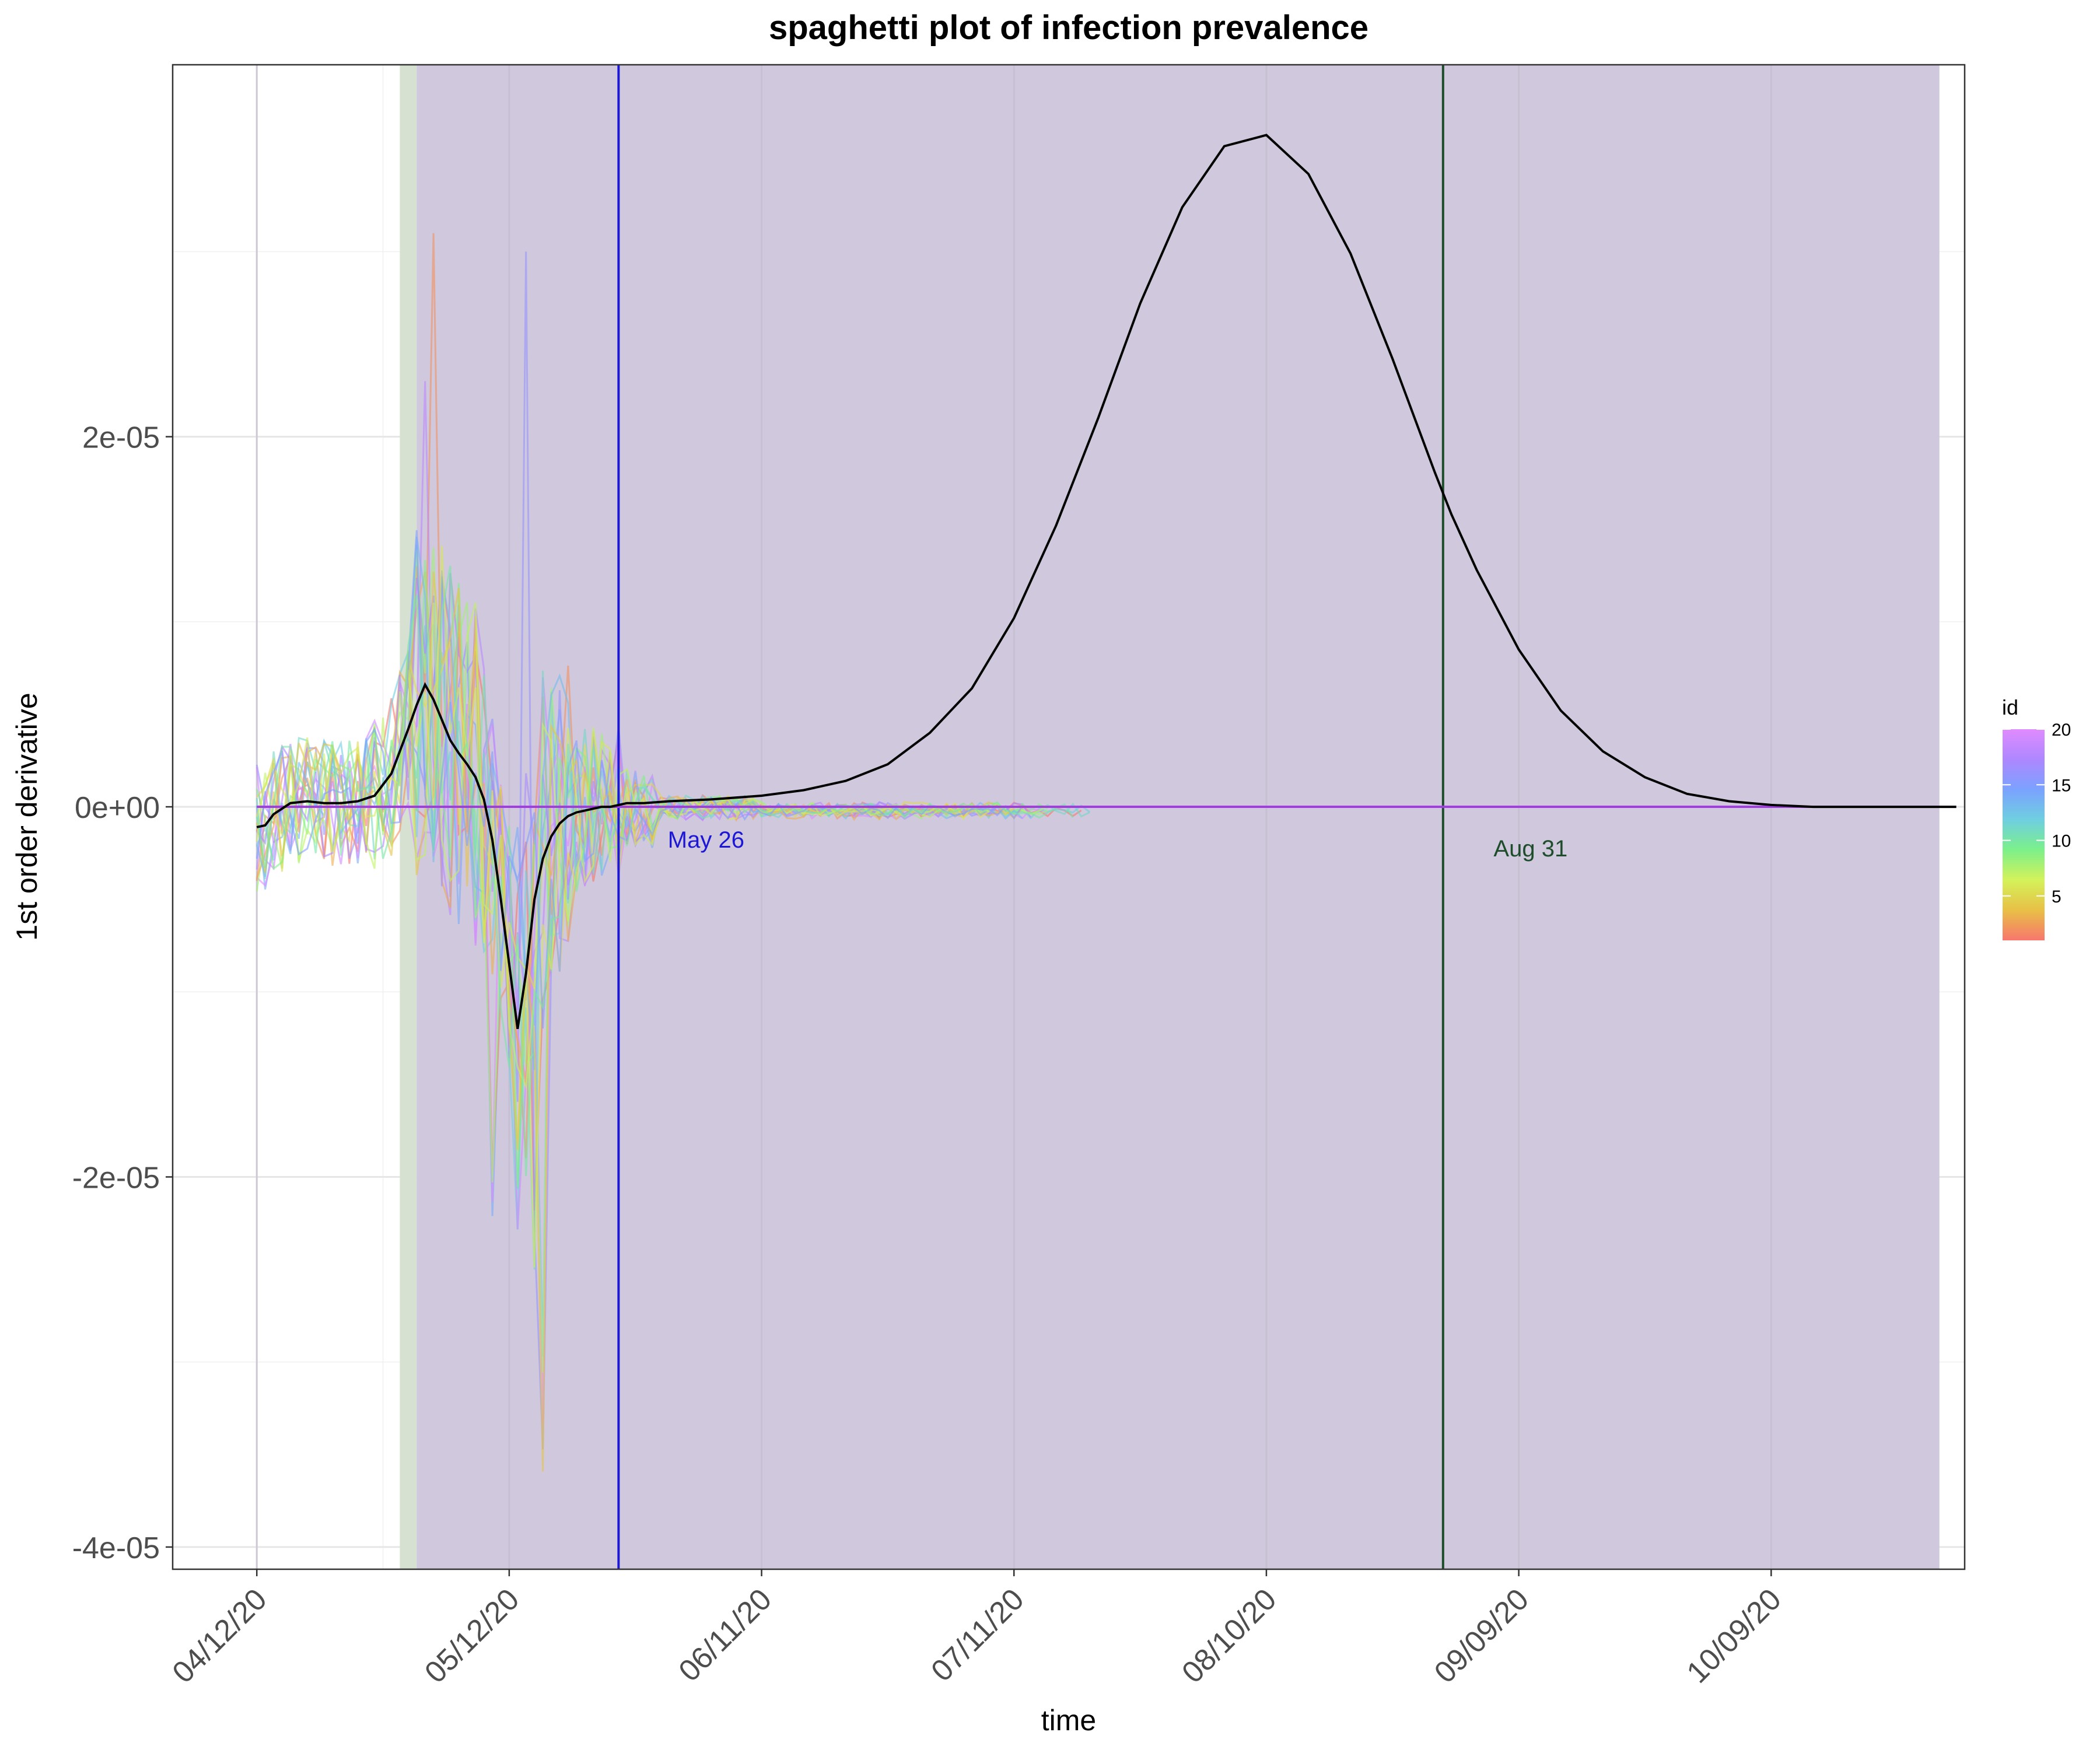 This screenshot has width=2100, height=1753. What do you see at coordinates (977, 1635) in the screenshot?
I see `x-tick-label: 07/11/20` at bounding box center [977, 1635].